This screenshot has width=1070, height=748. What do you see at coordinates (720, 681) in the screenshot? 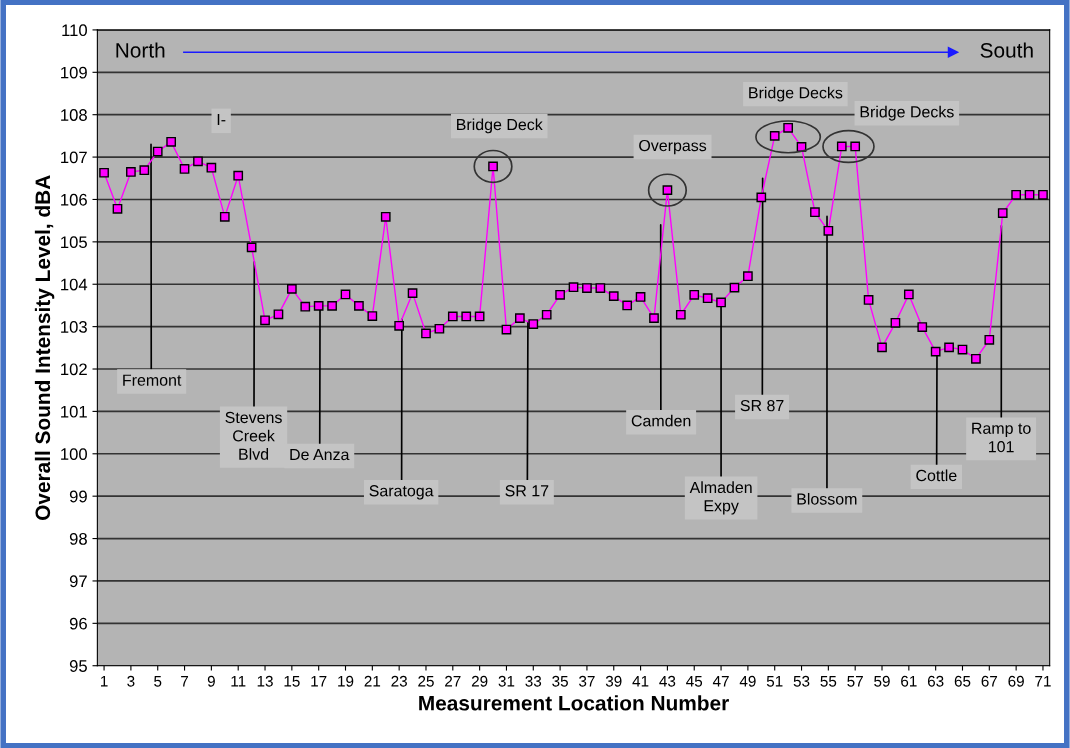
I see `x-tick-label: 47` at bounding box center [720, 681].